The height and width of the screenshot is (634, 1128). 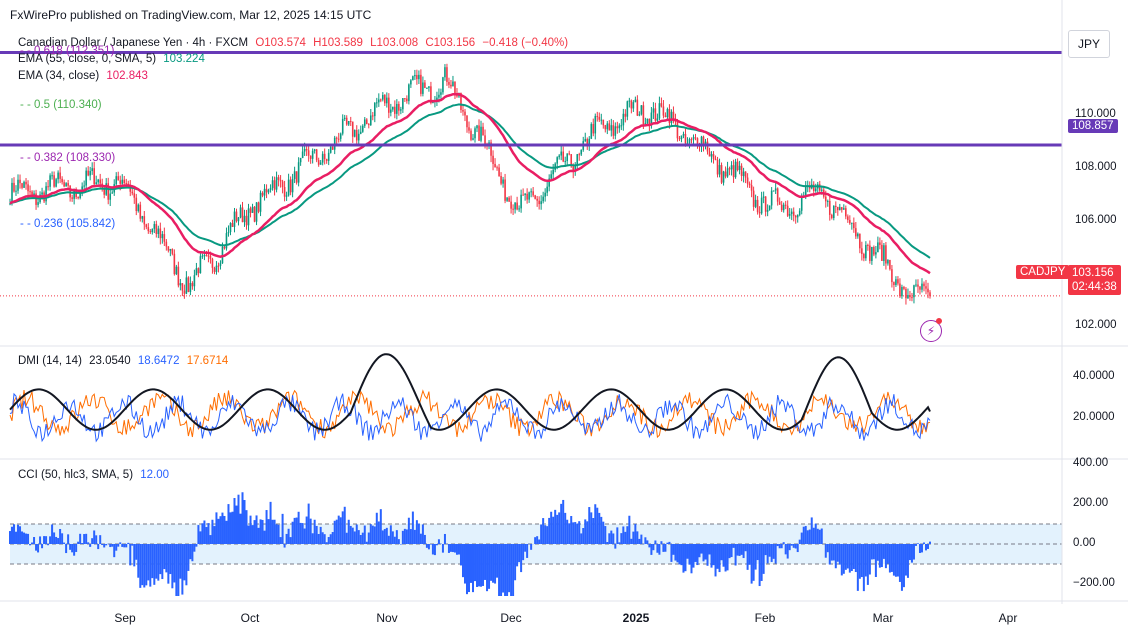 I want to click on time-axis: Sep Oct Nov Dec 2025 Feb Mar Apr, so click(x=565, y=618).